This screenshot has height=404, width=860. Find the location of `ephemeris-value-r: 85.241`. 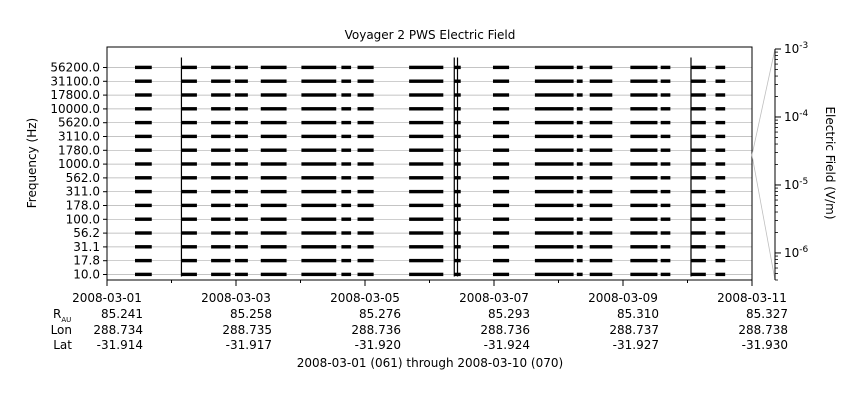

ephemeris-value-r: 85.241 is located at coordinates (122, 314).